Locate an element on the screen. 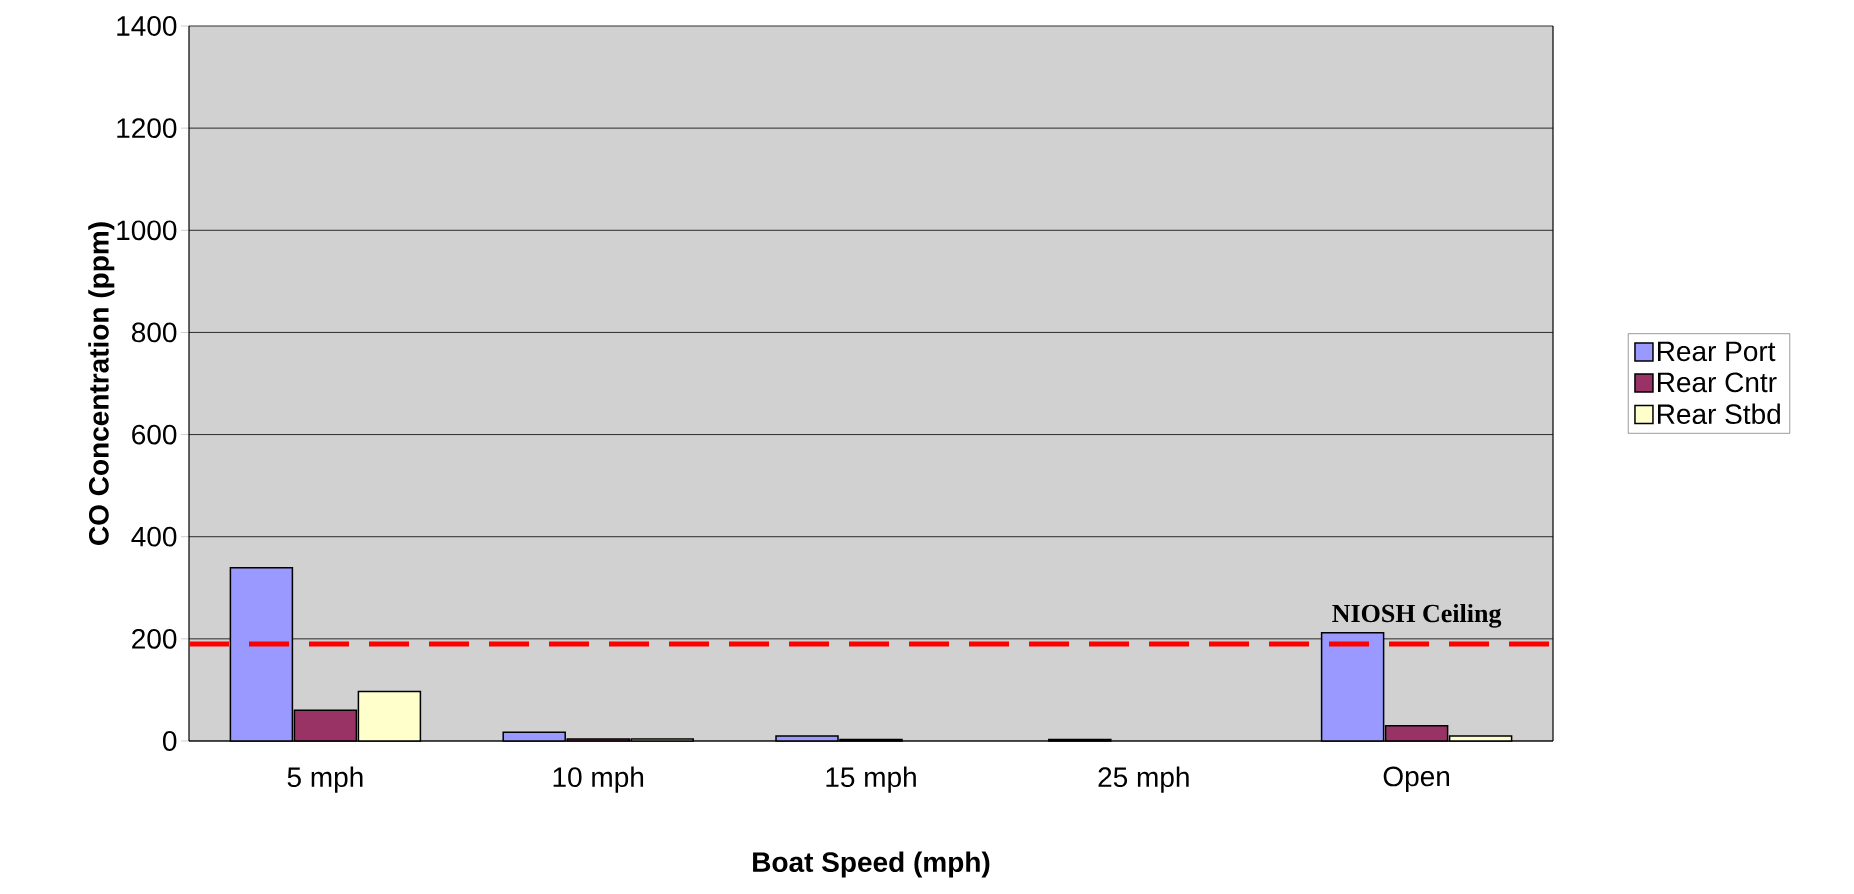 The width and height of the screenshot is (1854, 894). x-tick-label: 15 mph is located at coordinates (871, 779).